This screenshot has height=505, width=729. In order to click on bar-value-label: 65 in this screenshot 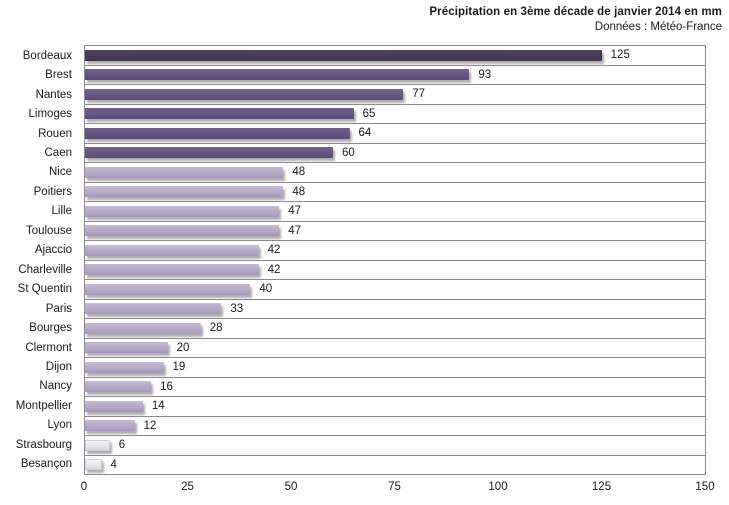, I will do `click(369, 113)`.